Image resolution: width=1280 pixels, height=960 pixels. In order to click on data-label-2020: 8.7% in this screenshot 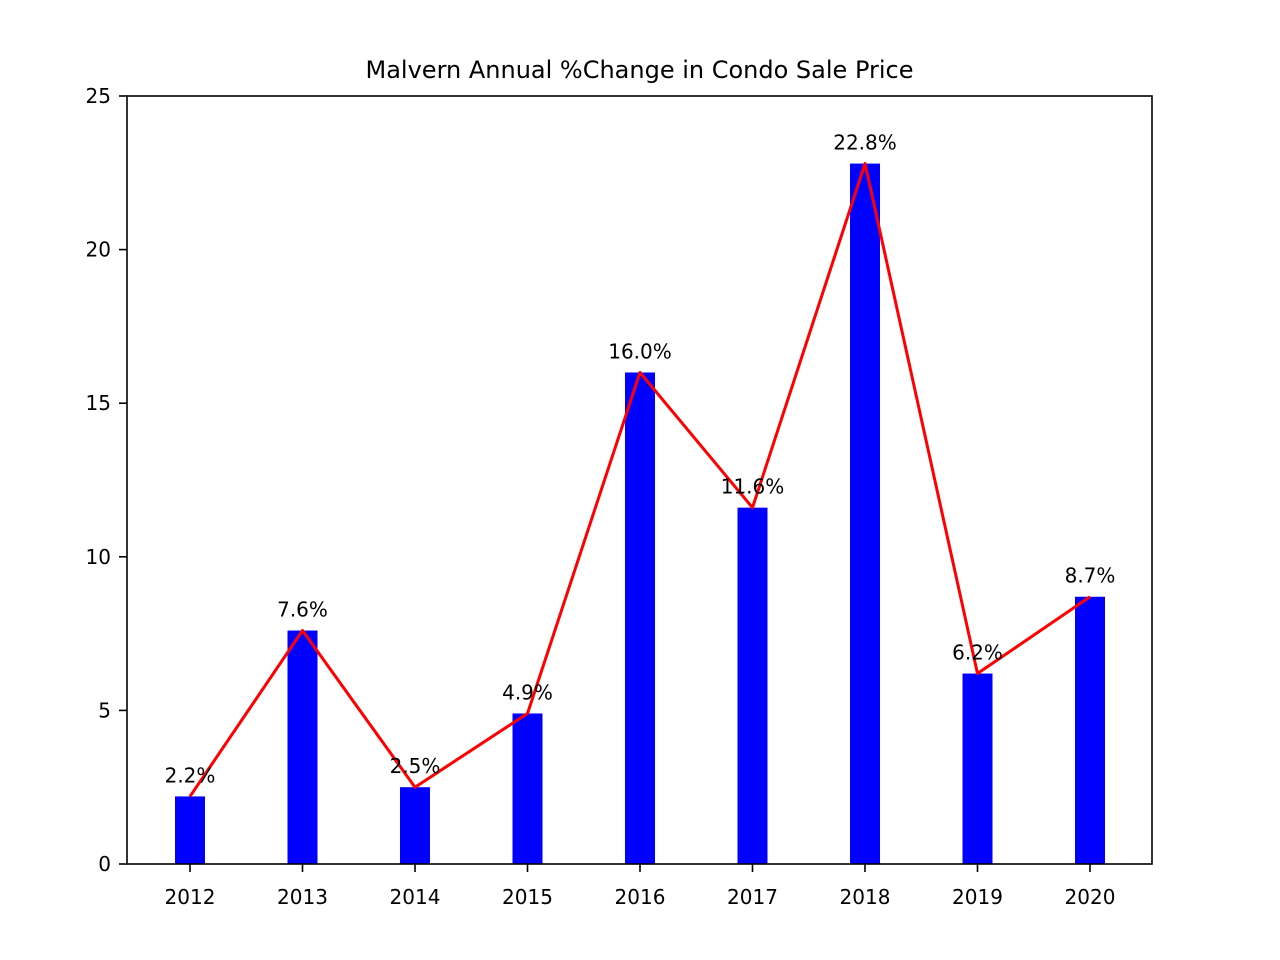, I will do `click(1090, 576)`.